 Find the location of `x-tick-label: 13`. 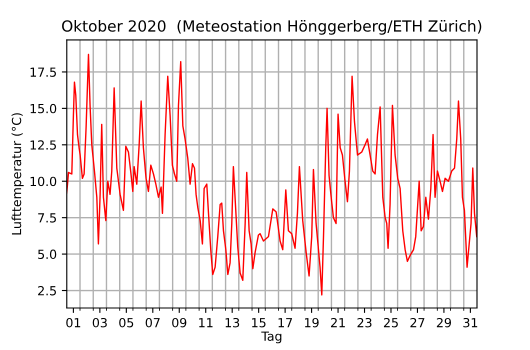

x-tick-label: 13 is located at coordinates (233, 323).